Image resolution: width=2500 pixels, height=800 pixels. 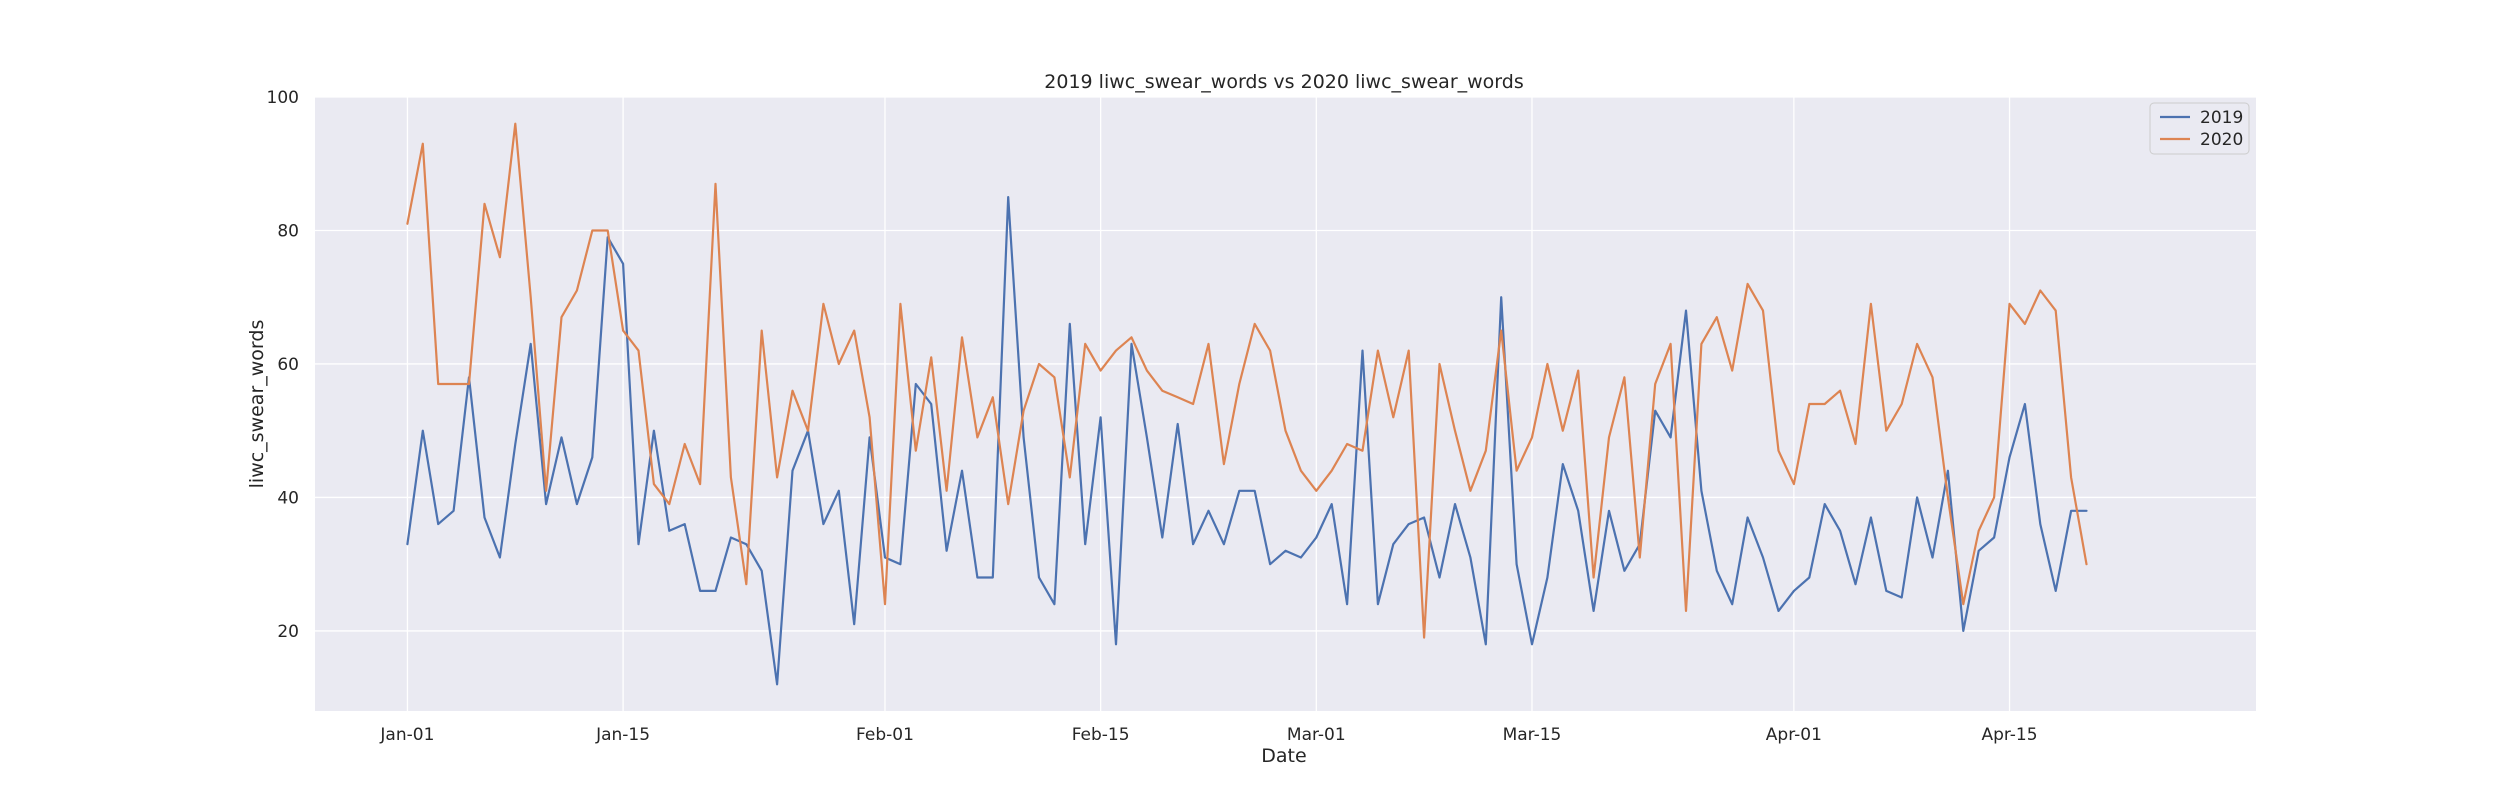 I want to click on x-axis-label: Date, so click(x=1283, y=756).